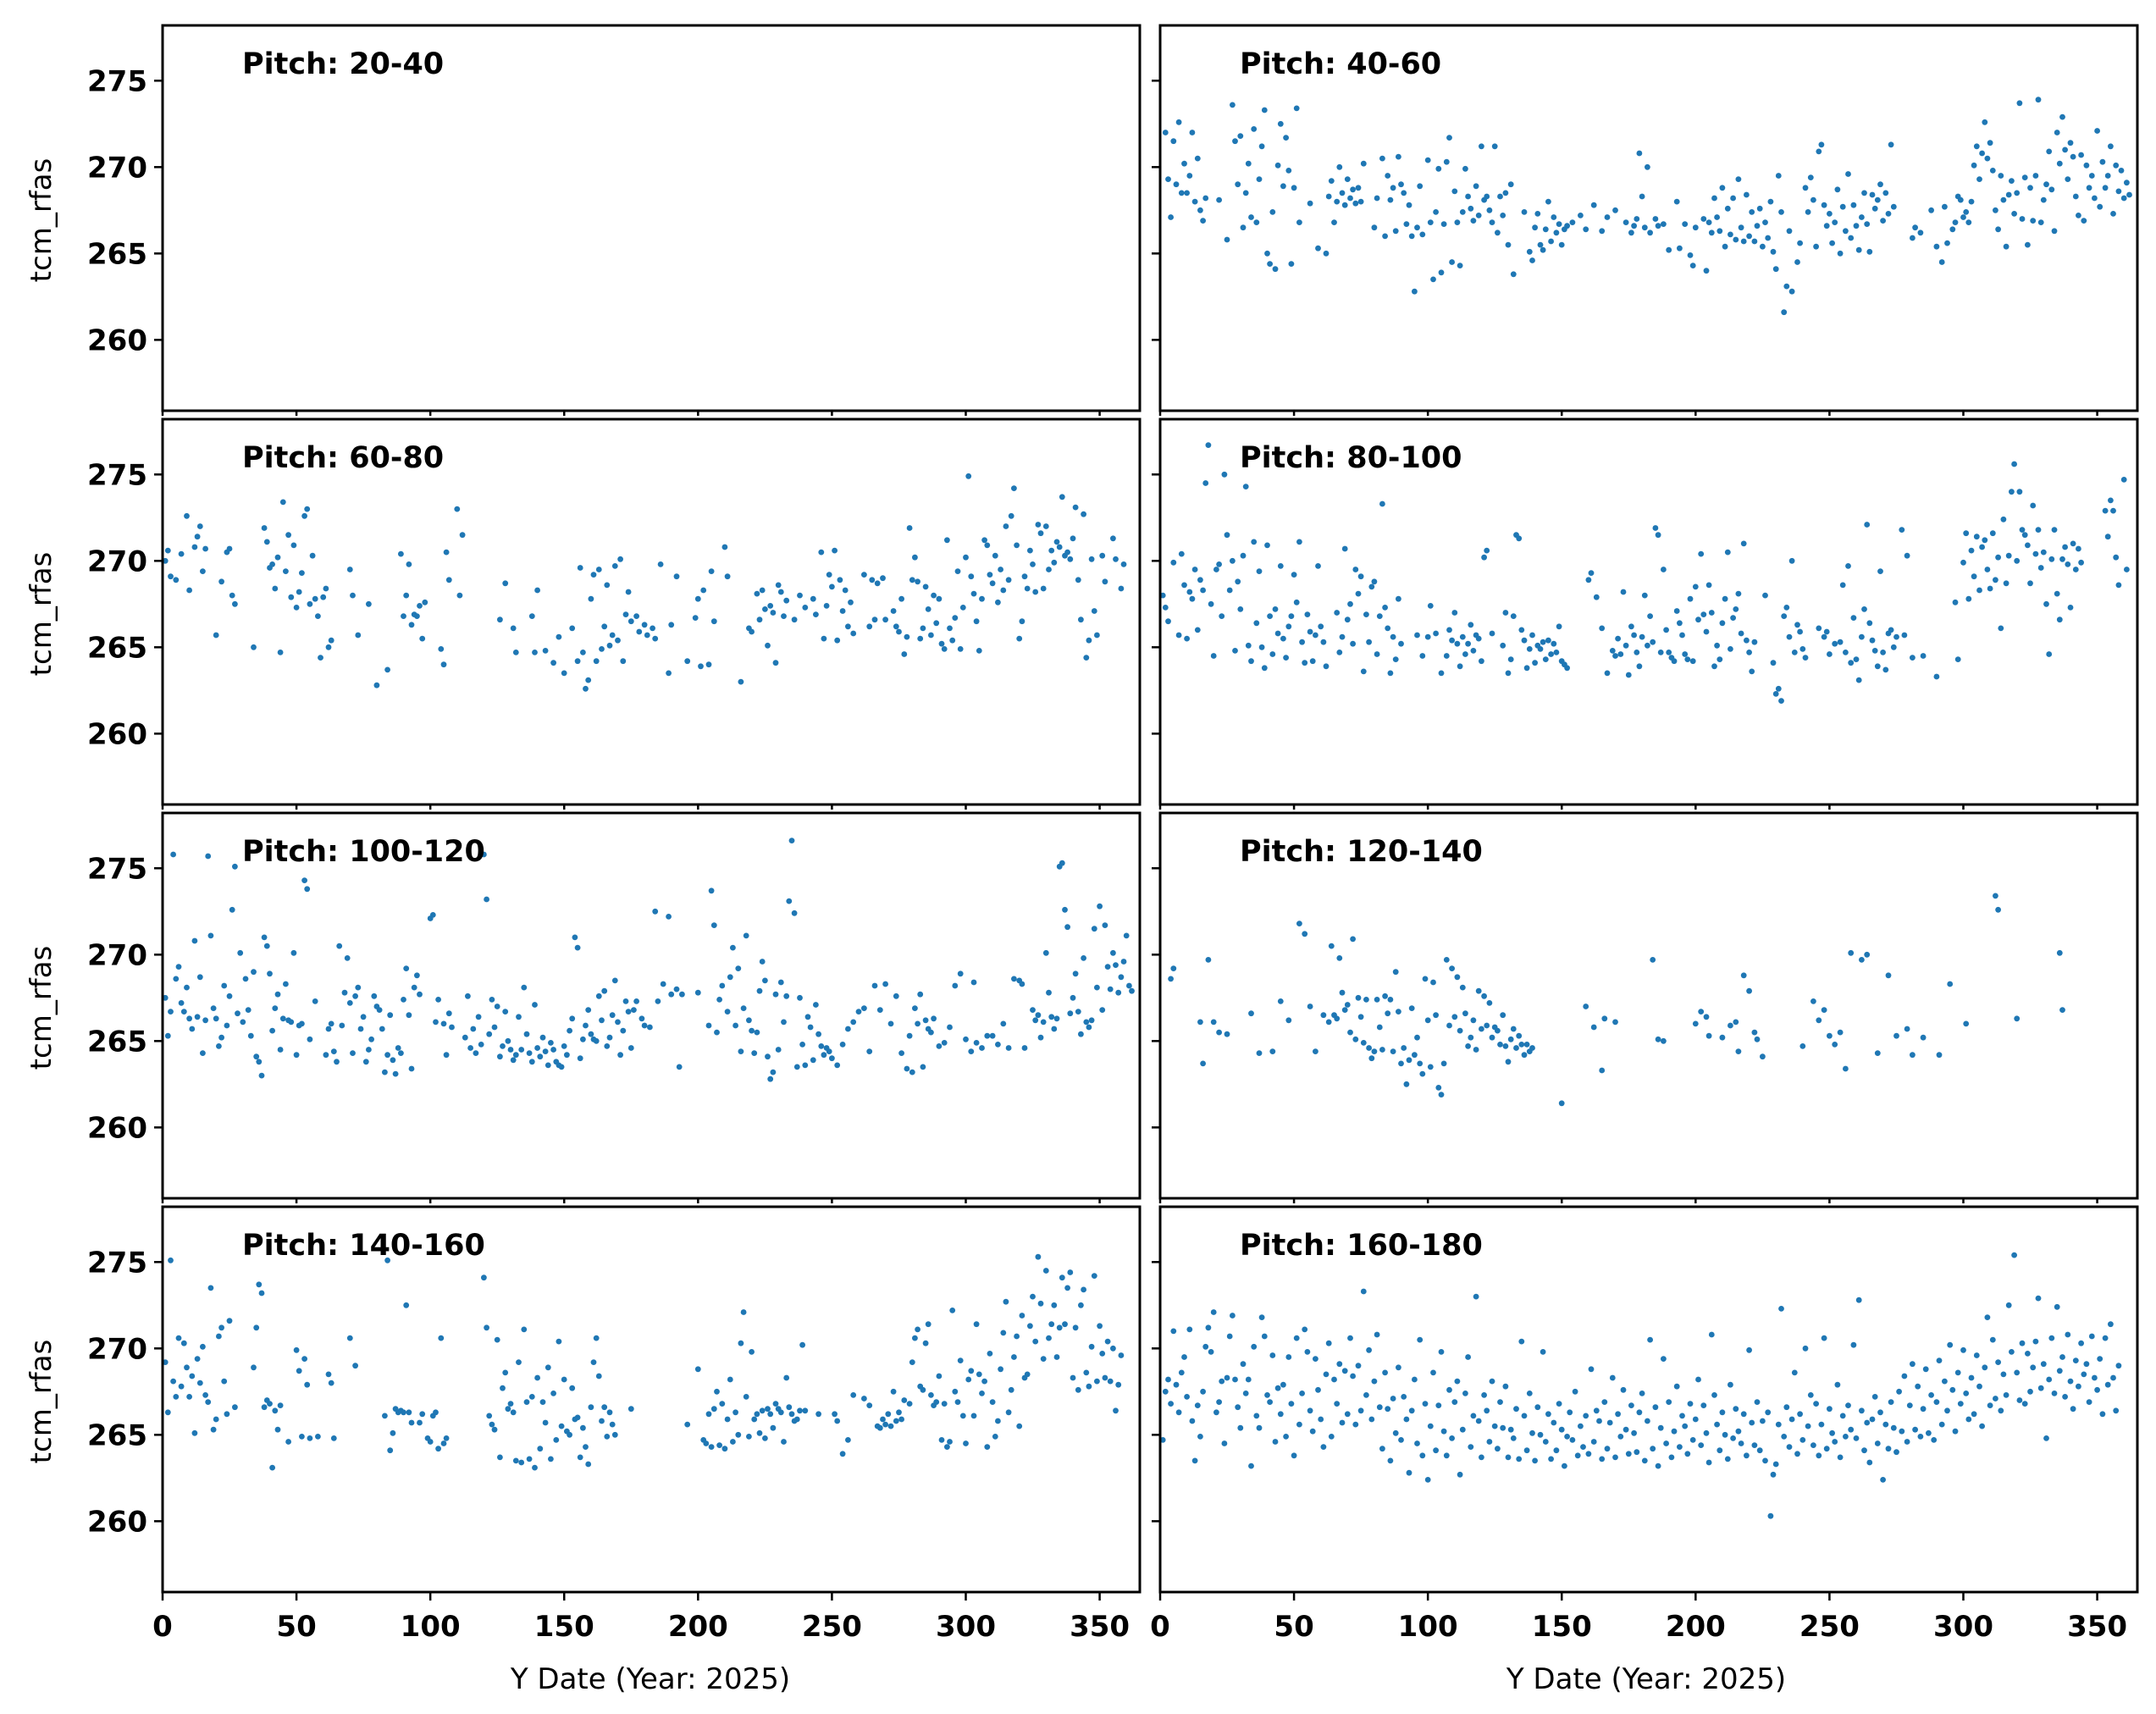 The image size is (2156, 1714). Describe the element at coordinates (1829, 1627) in the screenshot. I see `x-tick-label: 250` at that location.